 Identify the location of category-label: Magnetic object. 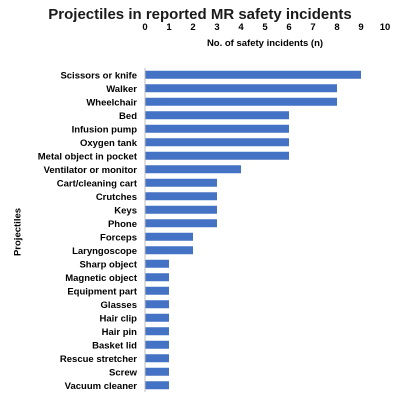
(101, 278).